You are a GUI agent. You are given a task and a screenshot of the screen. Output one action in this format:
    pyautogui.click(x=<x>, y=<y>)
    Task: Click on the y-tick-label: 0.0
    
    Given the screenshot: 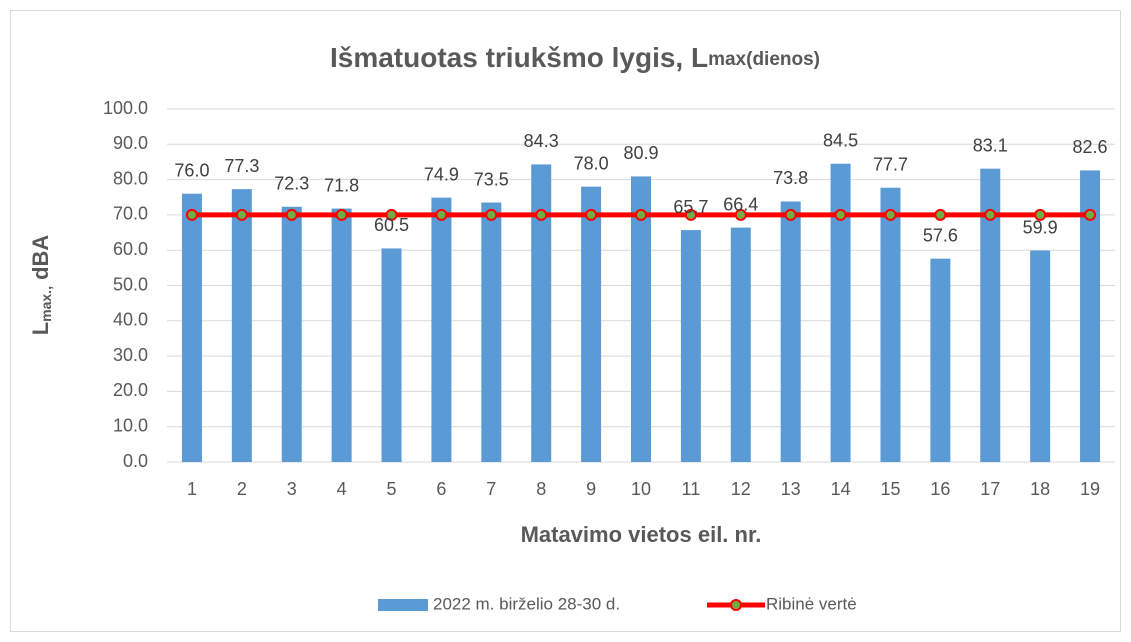 What is the action you would take?
    pyautogui.click(x=135, y=461)
    